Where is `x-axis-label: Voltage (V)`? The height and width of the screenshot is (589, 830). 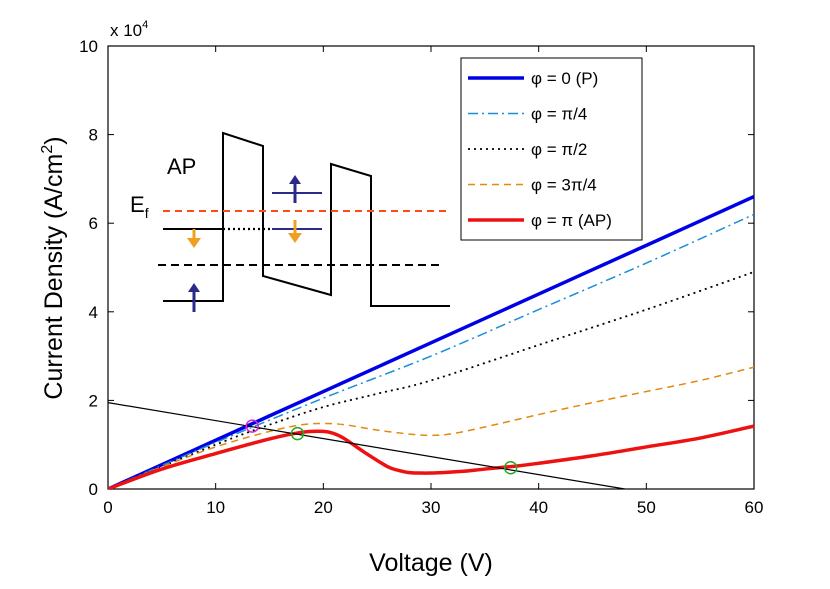
x-axis-label: Voltage (V) is located at coordinates (431, 563).